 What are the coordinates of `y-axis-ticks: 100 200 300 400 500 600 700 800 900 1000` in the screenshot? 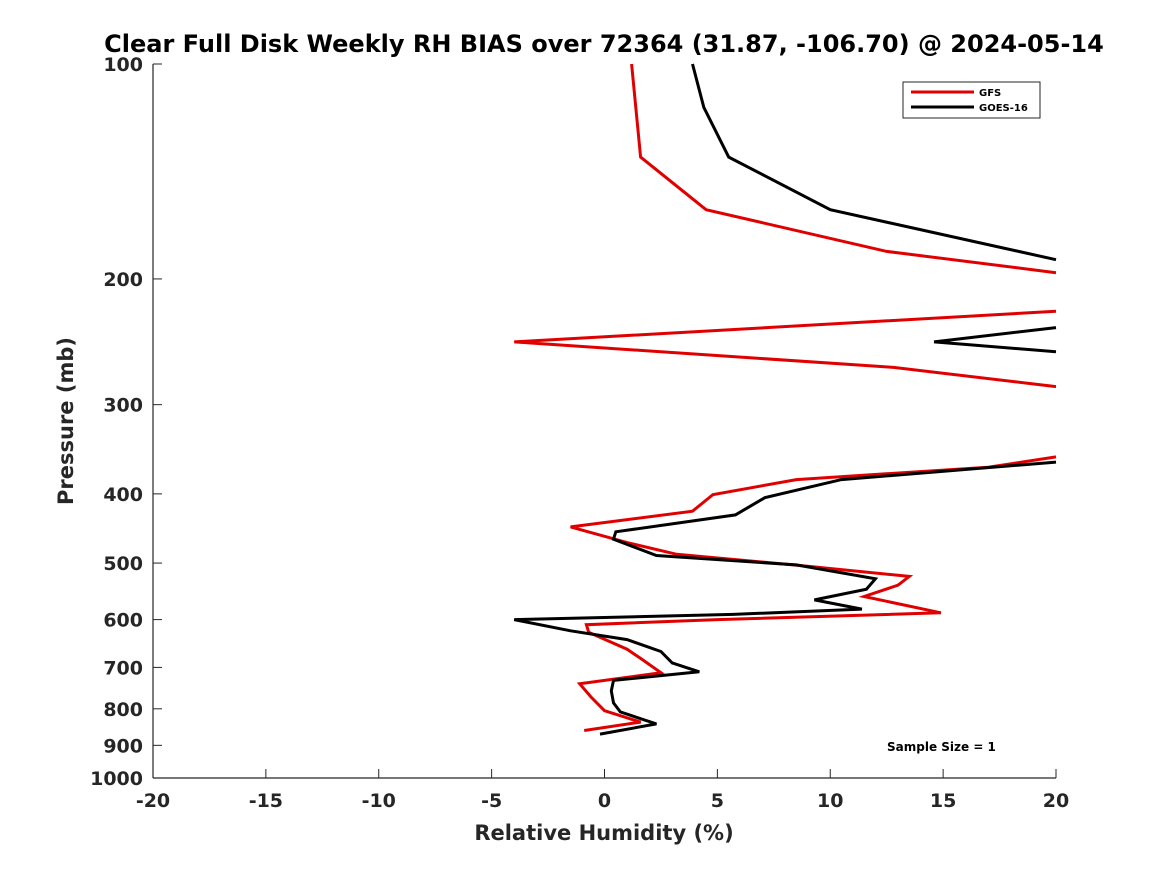 It's located at (126, 422).